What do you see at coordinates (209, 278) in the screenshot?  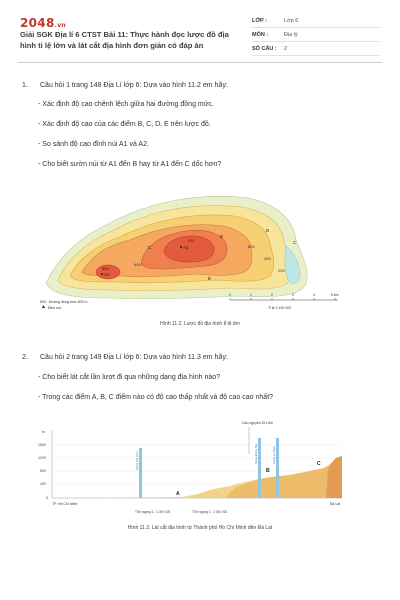 I see `point-e: E` at bounding box center [209, 278].